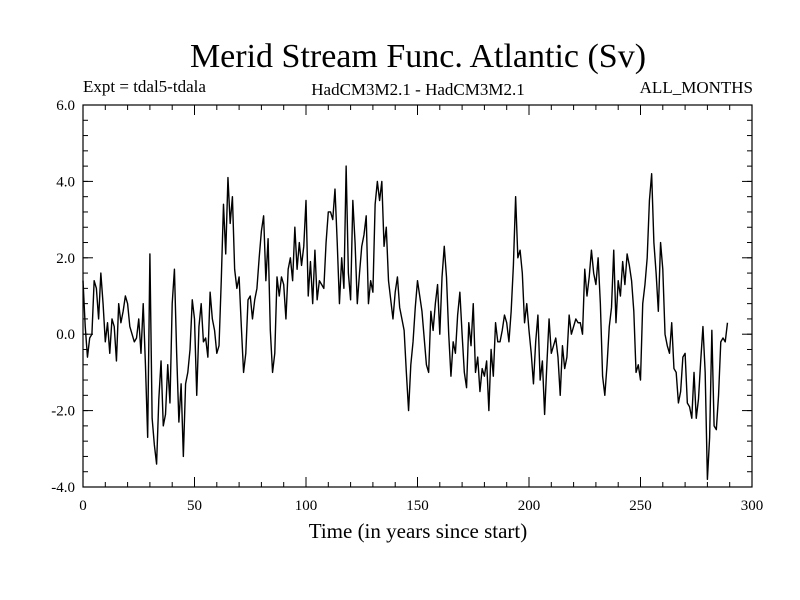 The height and width of the screenshot is (600, 800). Describe the element at coordinates (418, 56) in the screenshot. I see `chart-title: Merid Stream Func. Atlantic (Sv)` at that location.